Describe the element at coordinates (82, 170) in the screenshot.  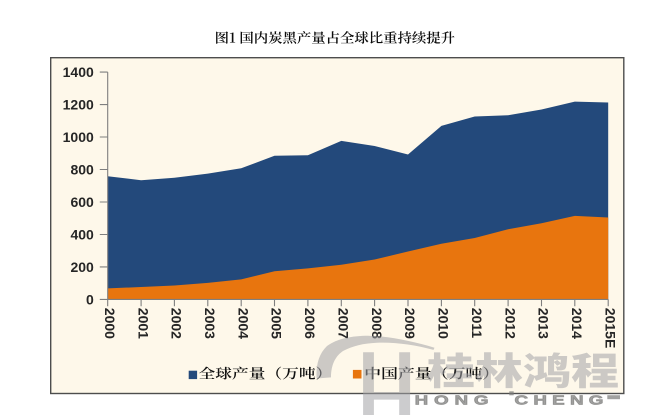
I see `svg-text: 800` at that location.